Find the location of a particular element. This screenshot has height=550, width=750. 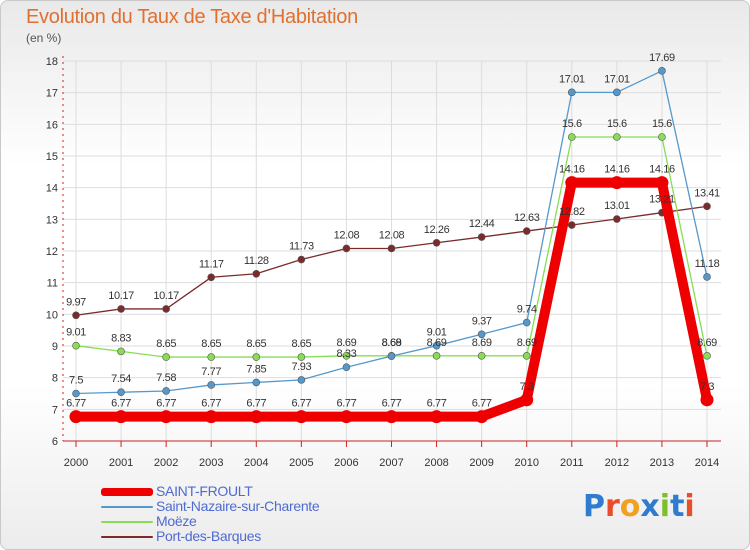

data-label: 13.01 is located at coordinates (617, 206).